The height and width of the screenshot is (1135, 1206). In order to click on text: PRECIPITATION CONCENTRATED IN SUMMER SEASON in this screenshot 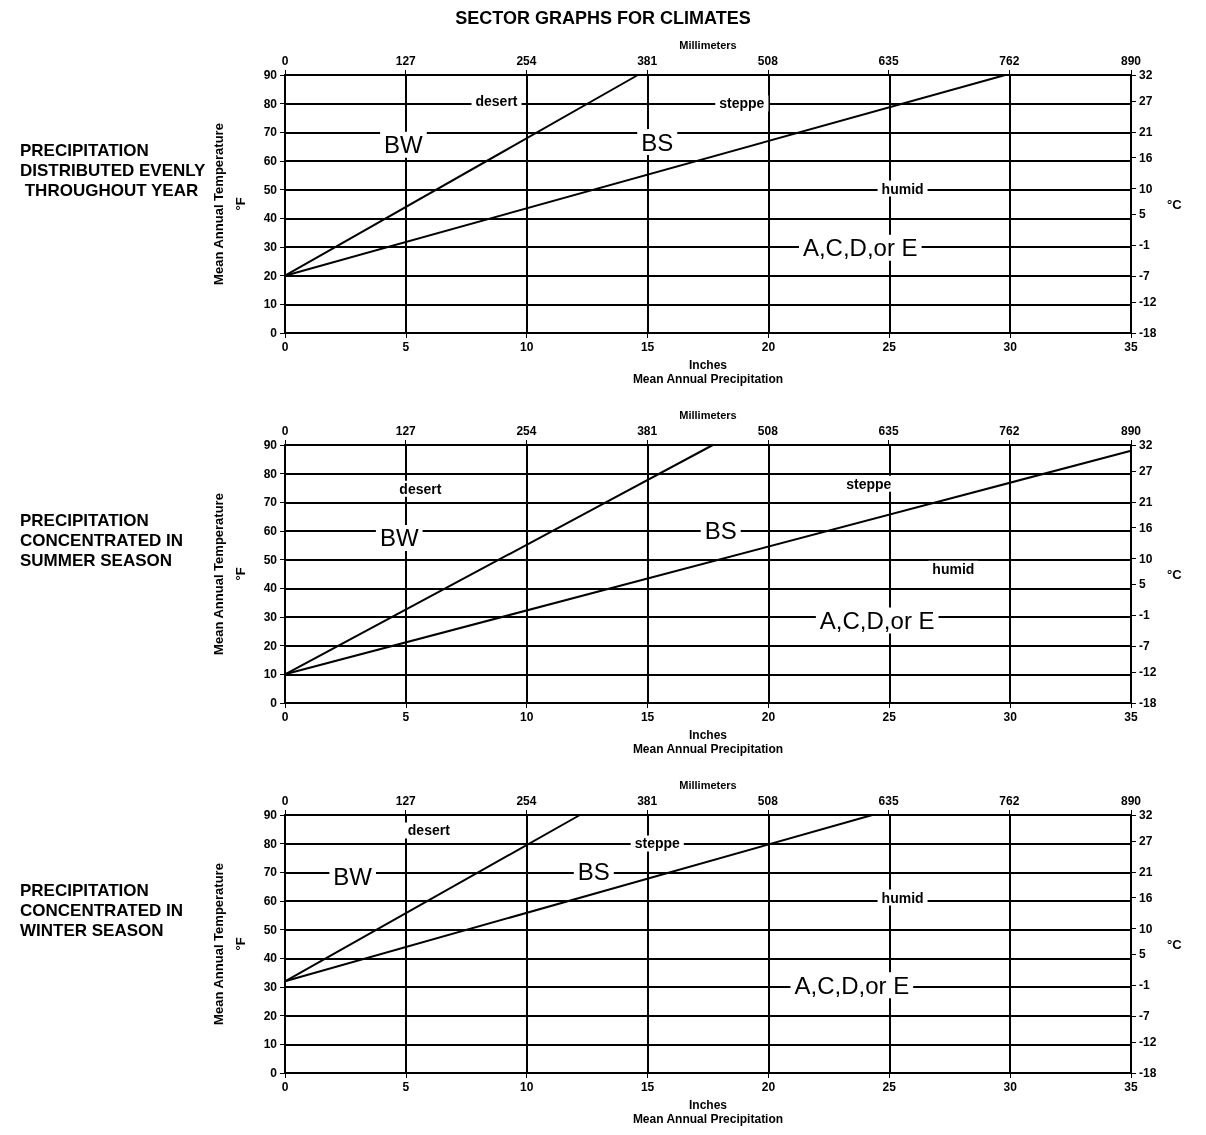, I will do `click(104, 540)`.